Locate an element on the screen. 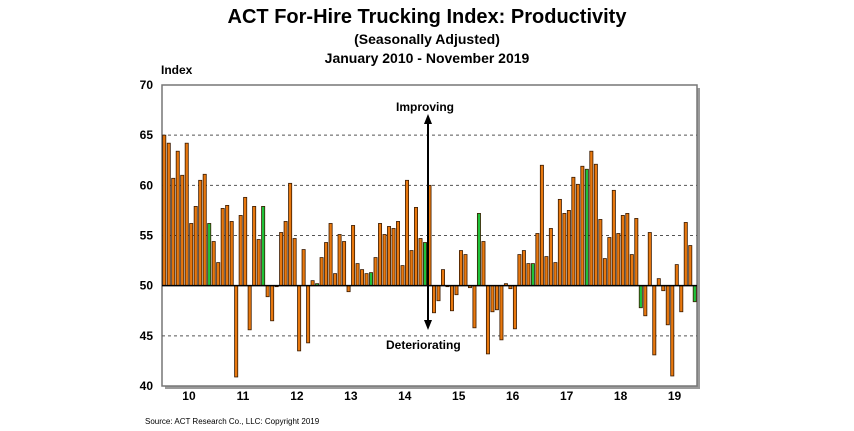  chart-subtitle: (Seasonally Adjusted) is located at coordinates (427, 39).